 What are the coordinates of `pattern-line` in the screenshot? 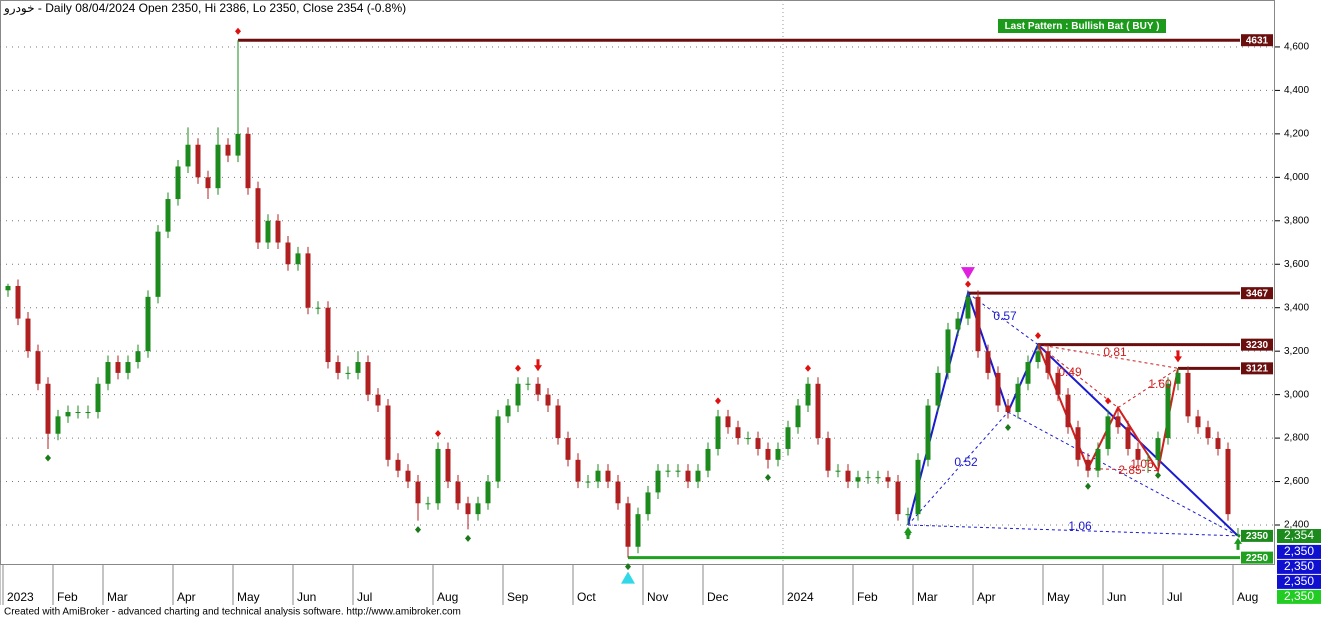 It's located at (1108, 409).